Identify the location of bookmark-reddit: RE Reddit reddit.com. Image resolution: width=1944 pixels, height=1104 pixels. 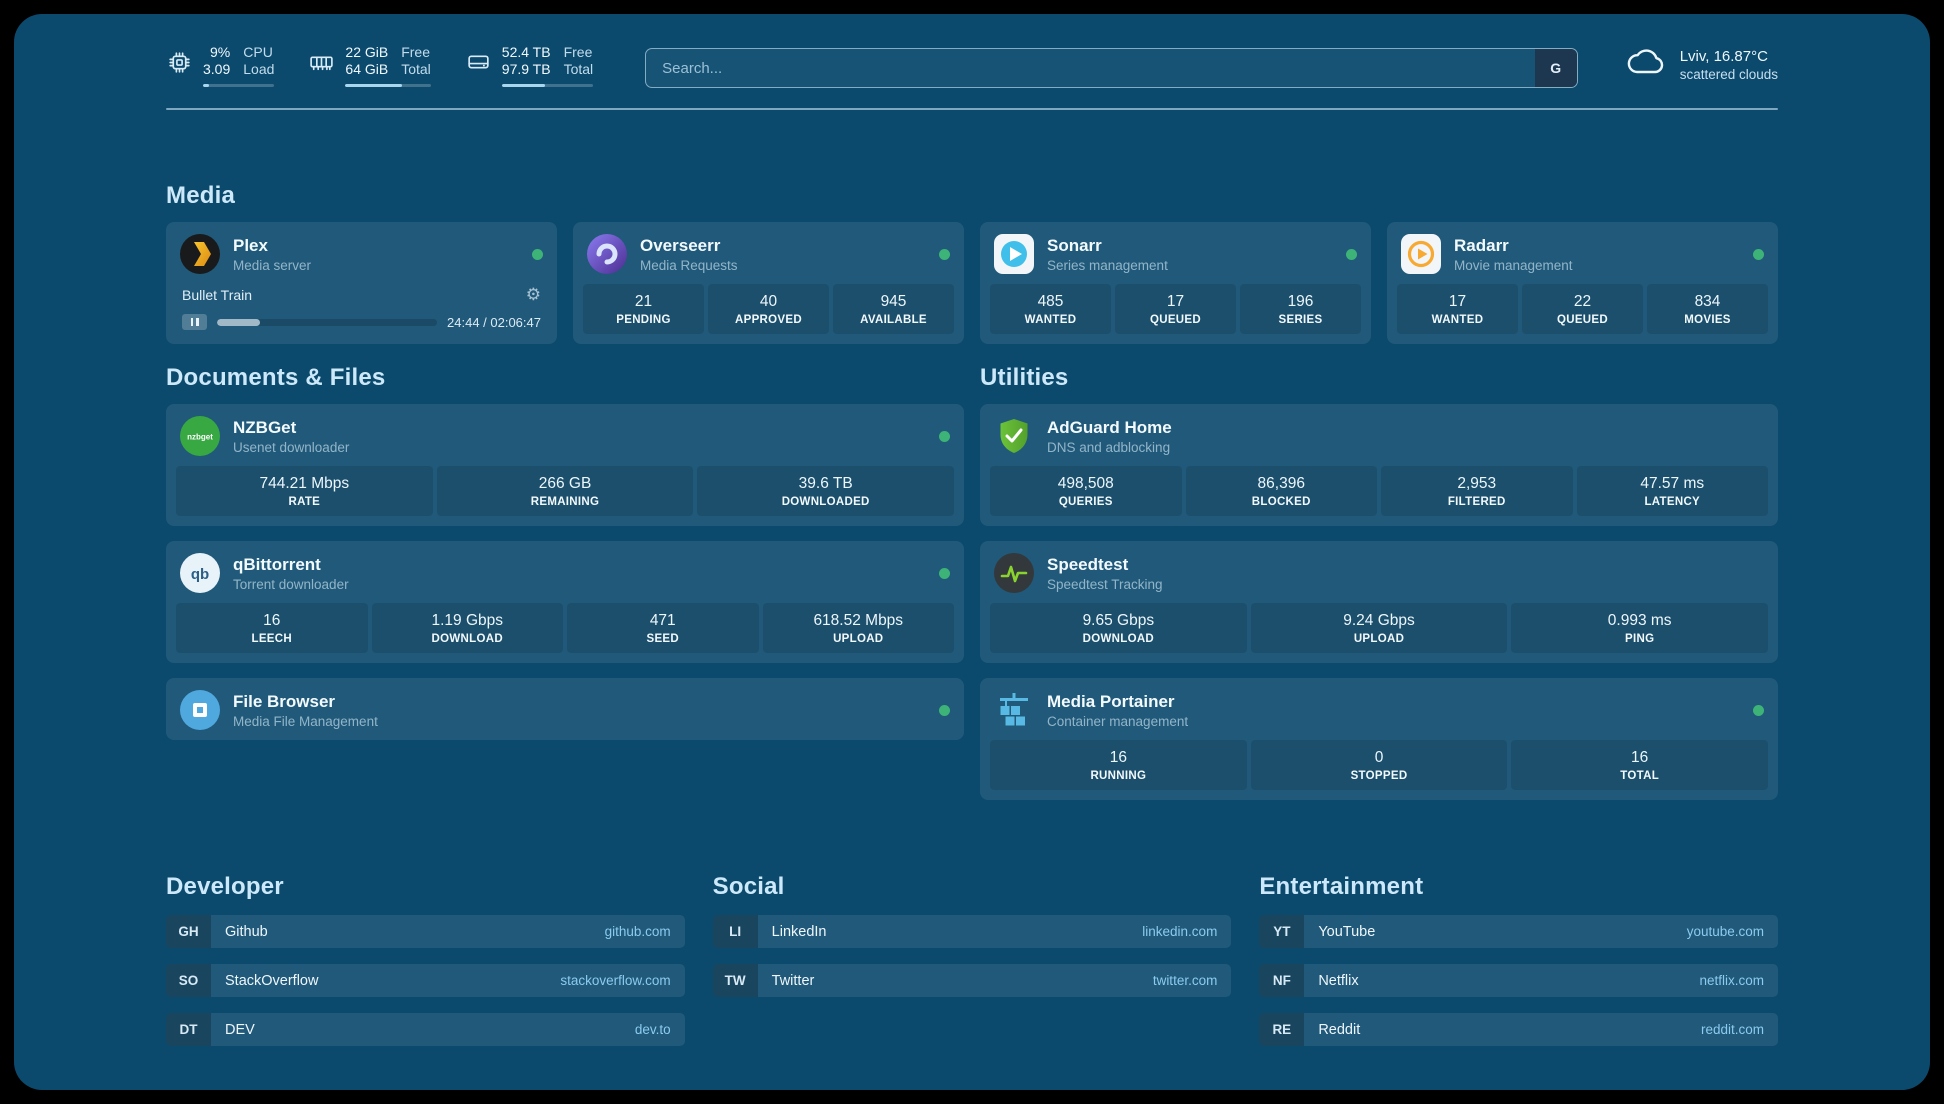
(1518, 1029).